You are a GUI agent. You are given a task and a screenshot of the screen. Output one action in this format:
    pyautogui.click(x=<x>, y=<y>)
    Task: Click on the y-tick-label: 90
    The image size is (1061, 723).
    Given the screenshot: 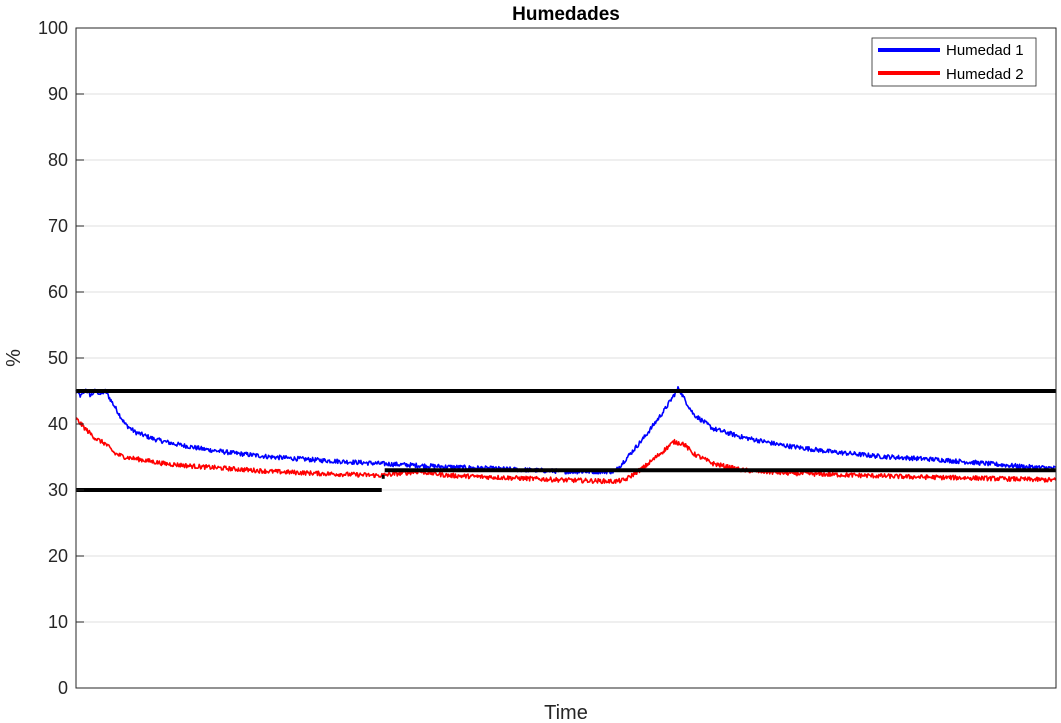 What is the action you would take?
    pyautogui.click(x=58, y=94)
    